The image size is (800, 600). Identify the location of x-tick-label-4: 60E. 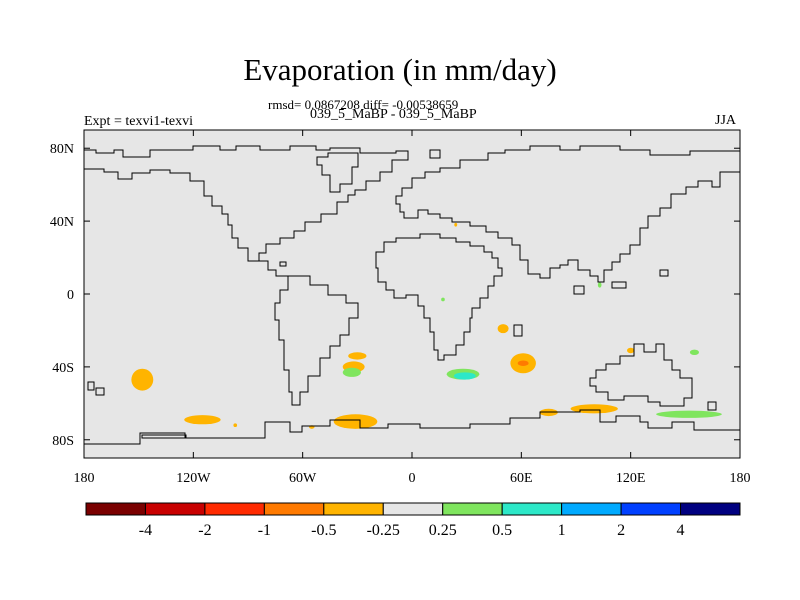
(521, 478).